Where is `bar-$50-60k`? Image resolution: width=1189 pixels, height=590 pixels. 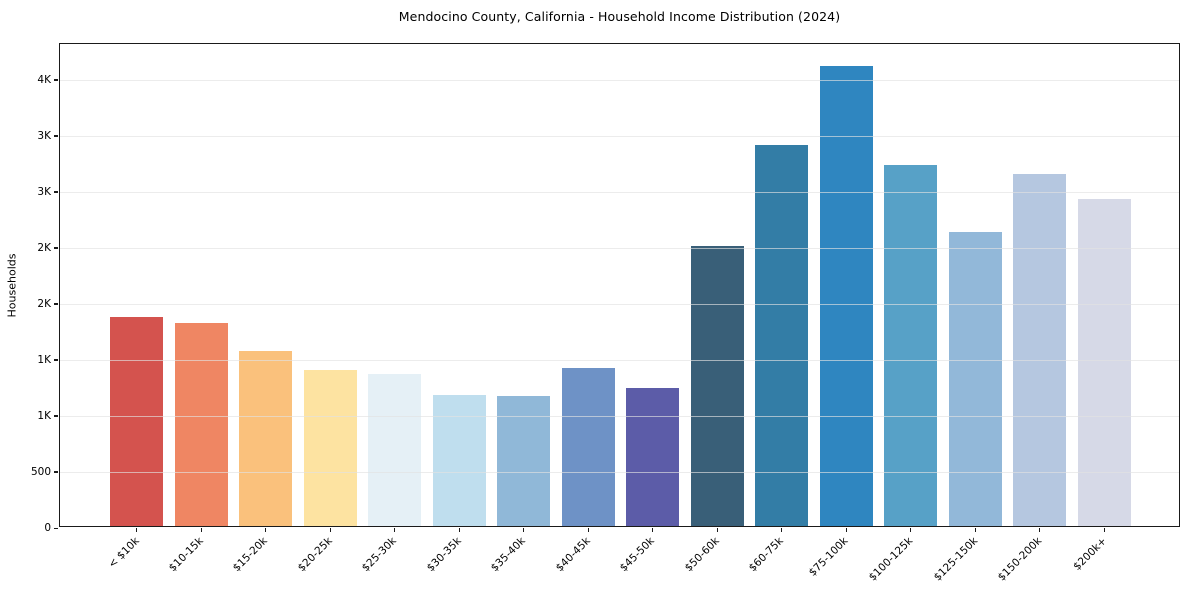 bar-$50-60k is located at coordinates (717, 385).